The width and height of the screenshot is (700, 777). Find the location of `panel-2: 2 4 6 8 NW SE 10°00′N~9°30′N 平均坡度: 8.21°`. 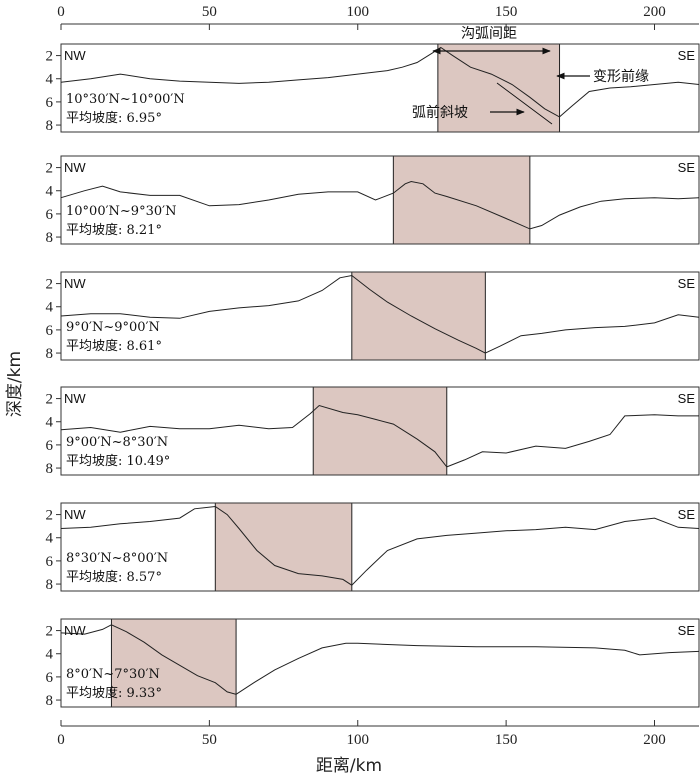

panel-2: 2 4 6 8 NW SE 10°00′N~9°30′N 平均坡度: 8.21° is located at coordinates (373, 200).